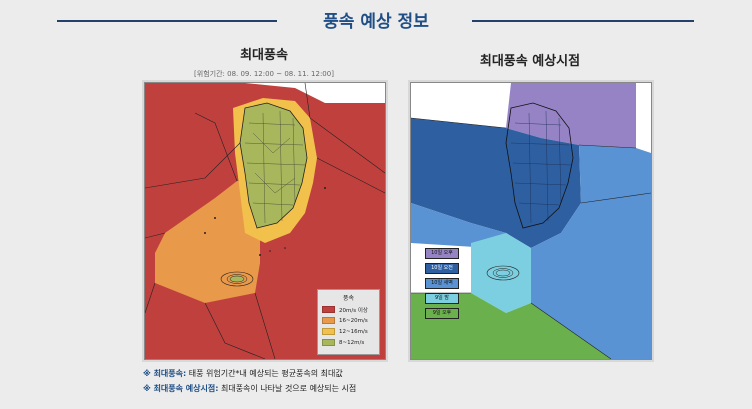 The height and width of the screenshot is (409, 752). I want to click on legend-item: 9일 밤, so click(442, 298).